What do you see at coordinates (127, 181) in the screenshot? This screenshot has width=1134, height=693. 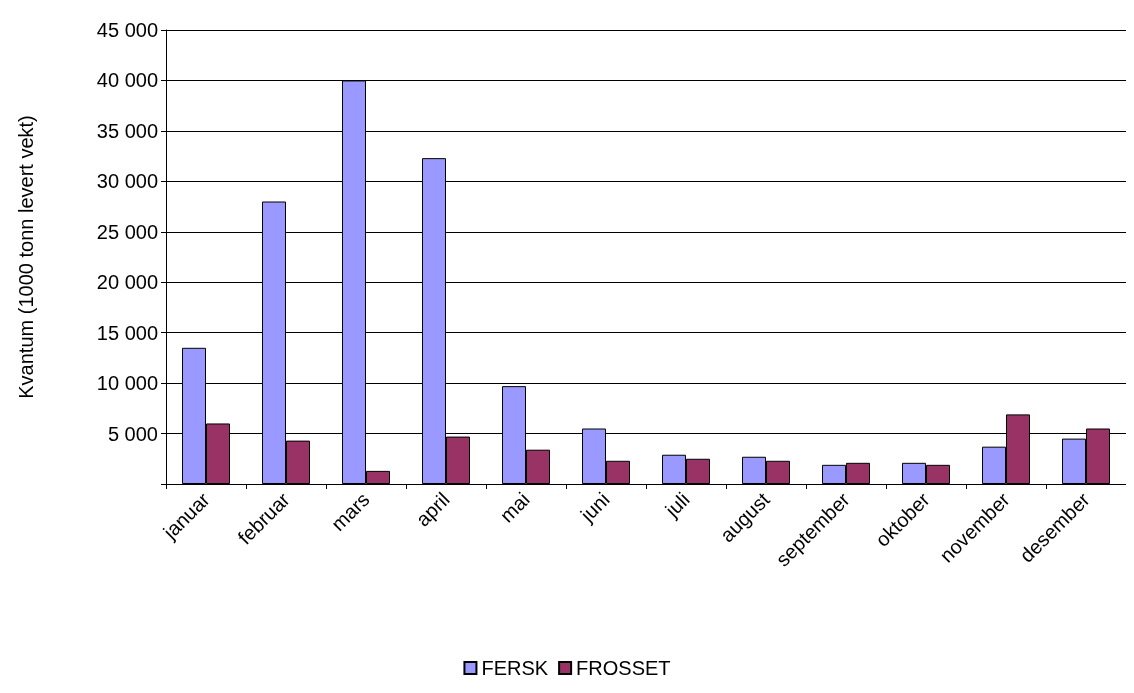 I see `y-tick-label: 30 000` at bounding box center [127, 181].